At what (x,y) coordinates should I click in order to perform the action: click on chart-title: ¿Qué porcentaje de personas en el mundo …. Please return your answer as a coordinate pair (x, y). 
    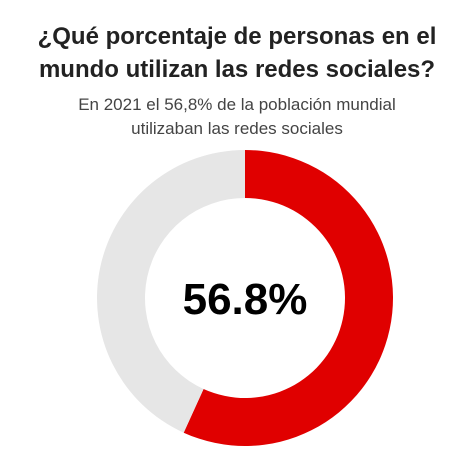
    Looking at the image, I should click on (237, 53).